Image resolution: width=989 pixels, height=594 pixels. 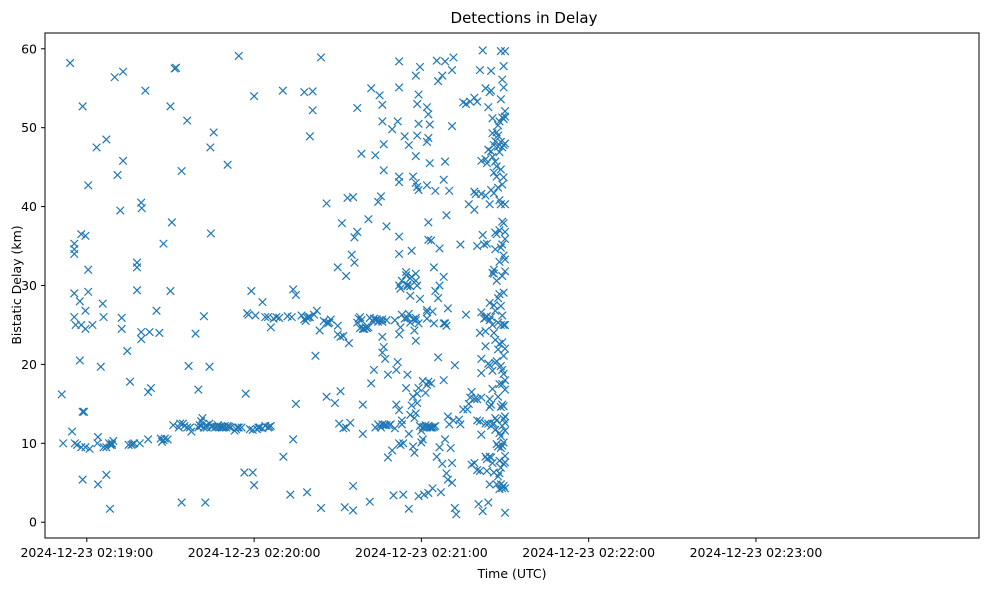 What do you see at coordinates (524, 18) in the screenshot?
I see `chart-title: Detections in Delay` at bounding box center [524, 18].